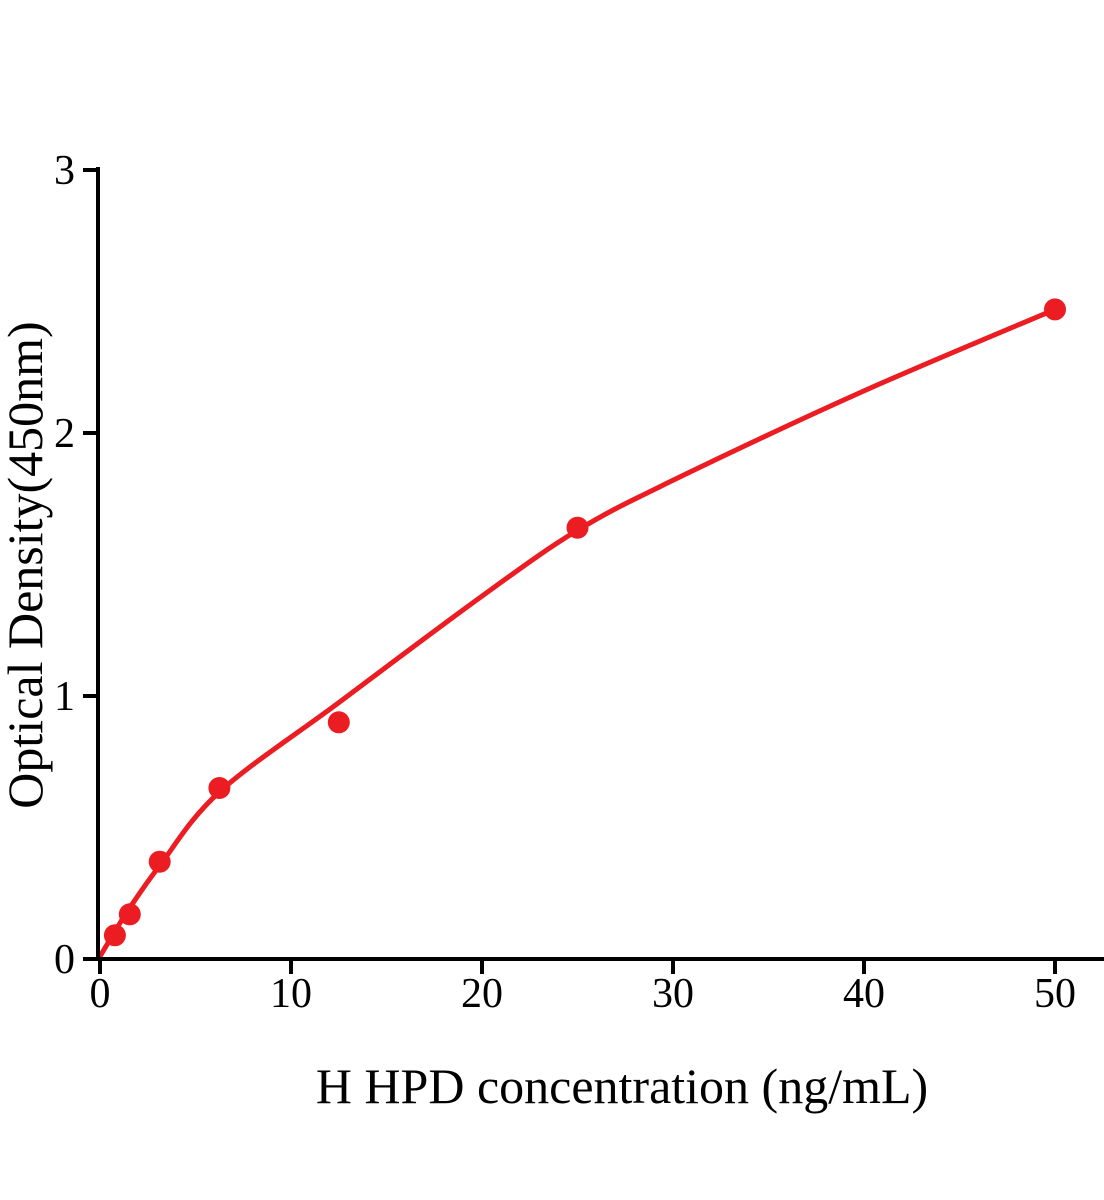 The width and height of the screenshot is (1104, 1200). I want to click on x-tick-label: 50, so click(1055, 994).